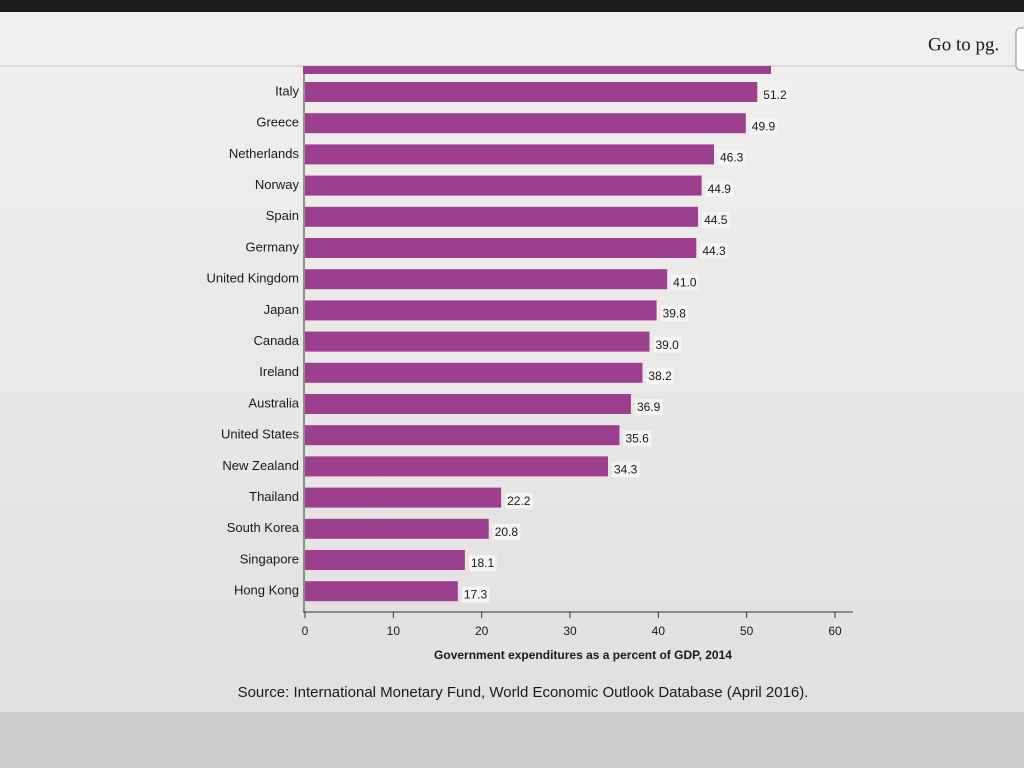 Image resolution: width=1024 pixels, height=768 pixels. Describe the element at coordinates (1019, 49) in the screenshot. I see `page-input` at that location.